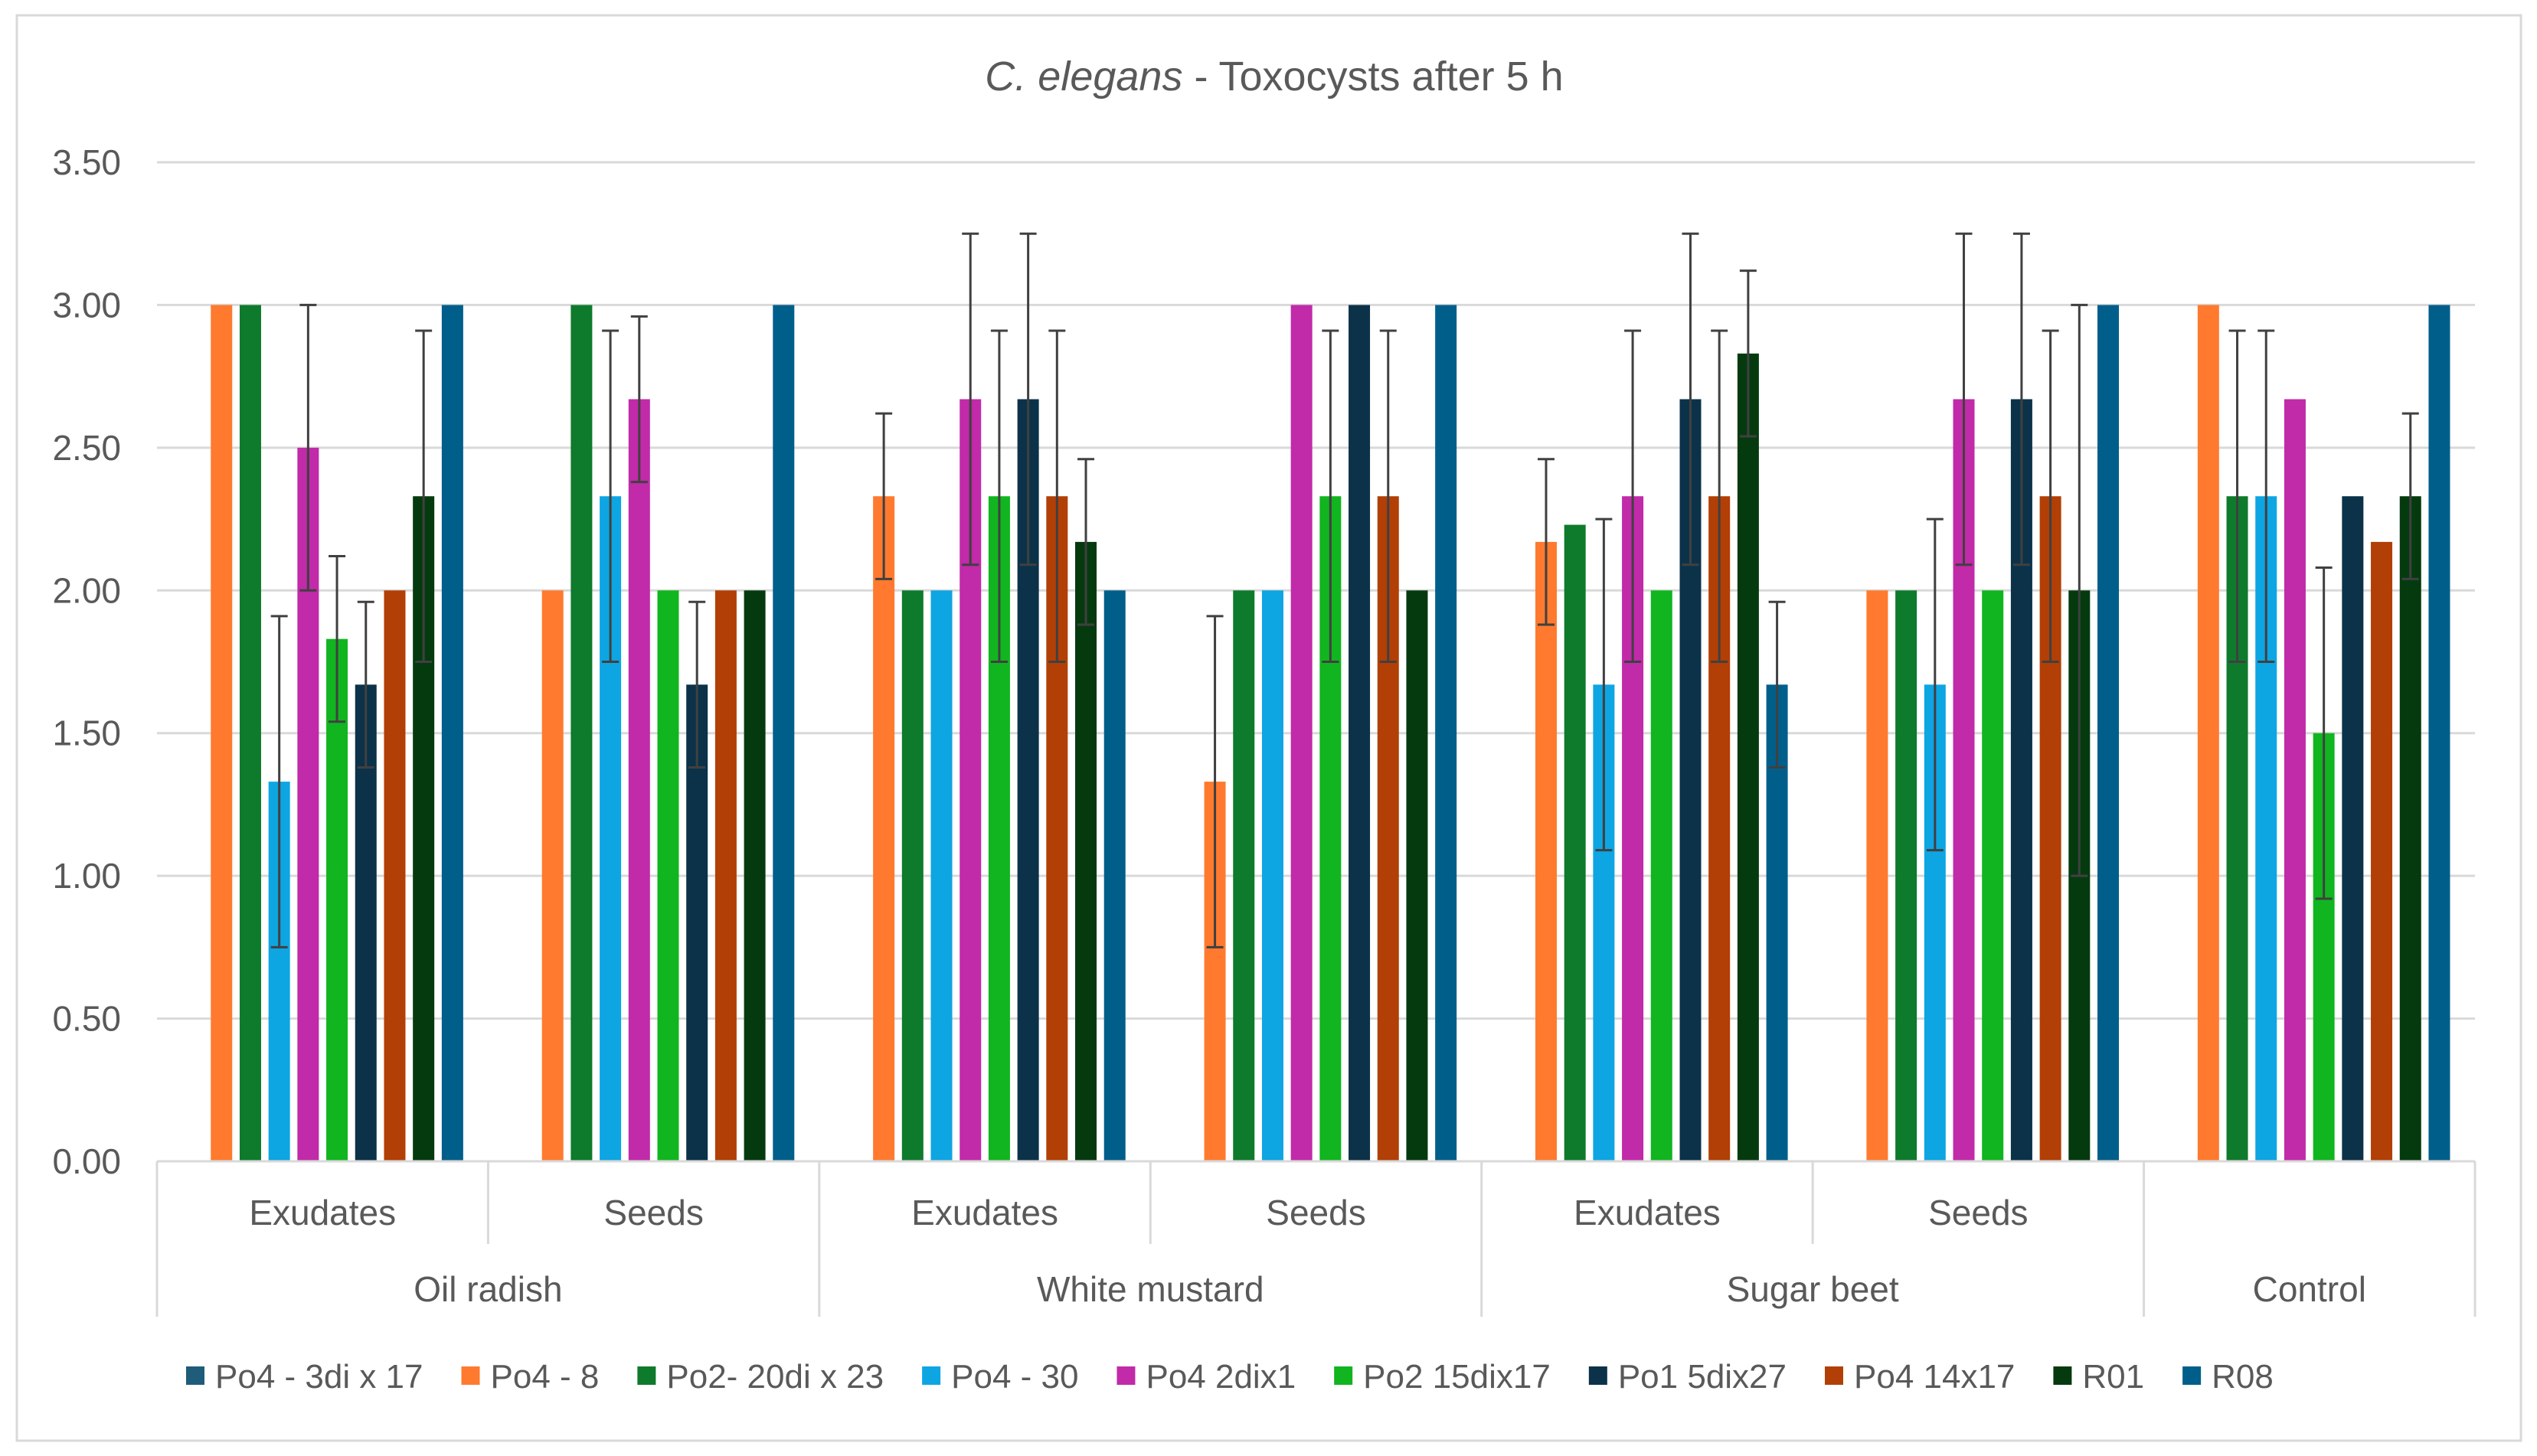 This screenshot has width=2537, height=1456. I want to click on y-tick-label: 3.50, so click(86, 162).